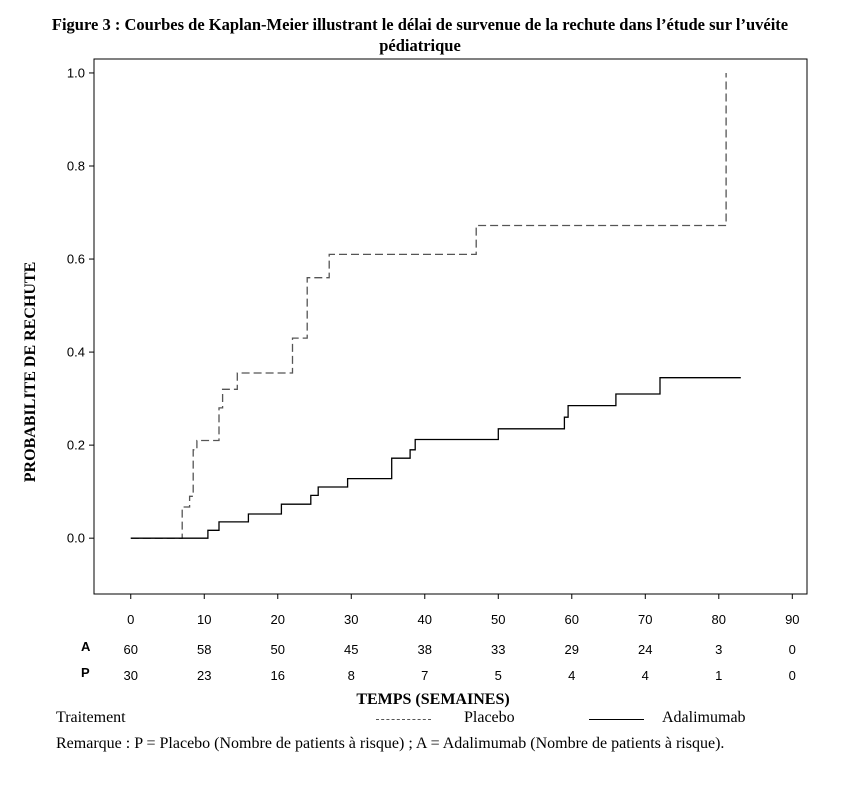 The height and width of the screenshot is (787, 847). I want to click on risk-count-P-0: 30, so click(131, 675).